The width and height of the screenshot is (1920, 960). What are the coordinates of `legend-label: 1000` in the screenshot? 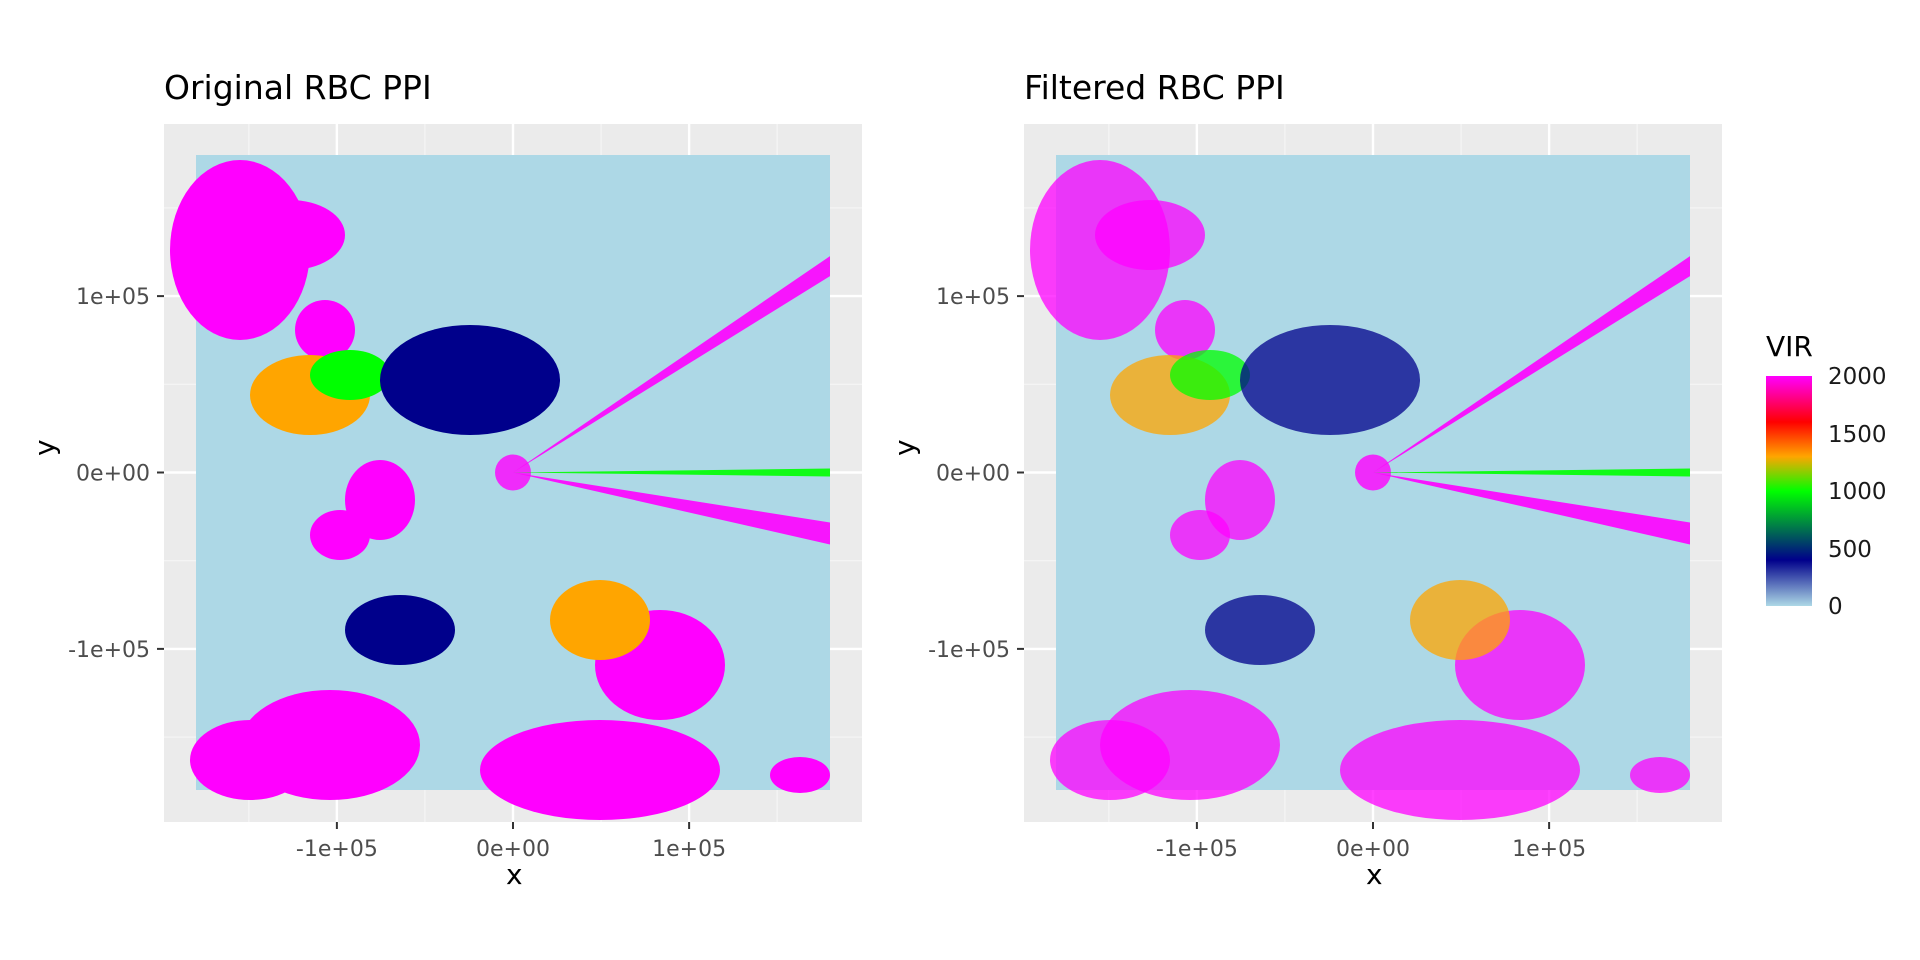 It's located at (1857, 492).